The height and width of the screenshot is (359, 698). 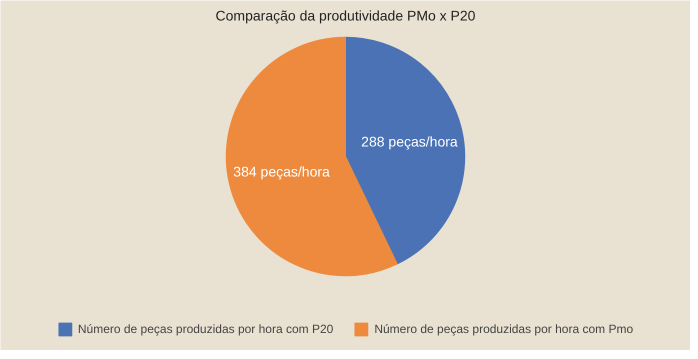 I want to click on chart-title: Comparação da produtividade PMo x P20, so click(x=346, y=16).